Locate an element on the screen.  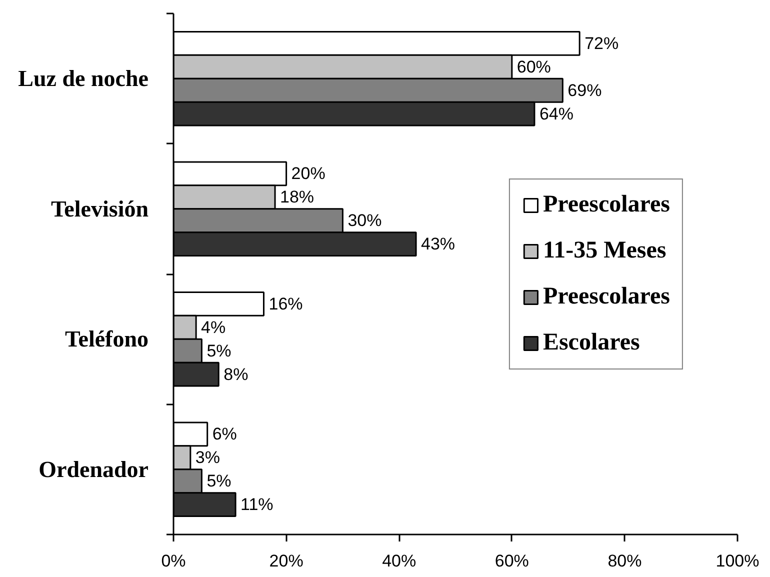
y-tick-label: Teléfono is located at coordinates (107, 339).